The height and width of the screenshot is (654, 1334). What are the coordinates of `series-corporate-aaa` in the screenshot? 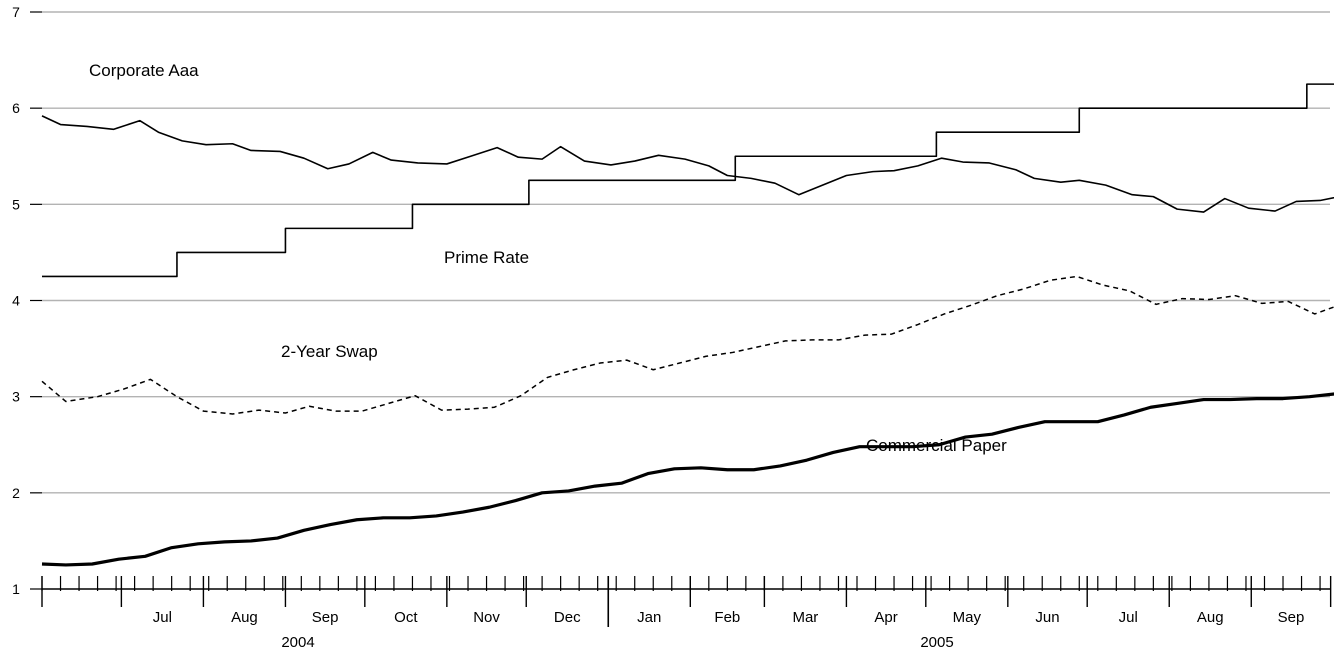 It's located at (687, 164).